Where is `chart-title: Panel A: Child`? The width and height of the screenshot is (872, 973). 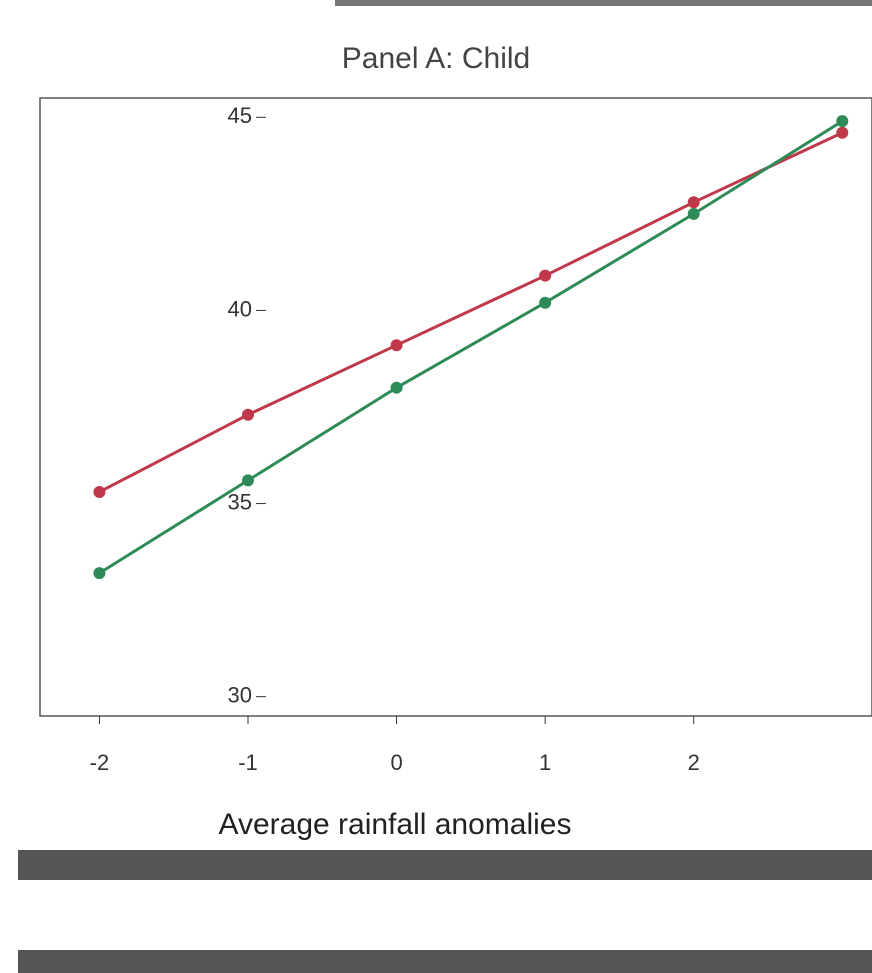 chart-title: Panel A: Child is located at coordinates (436, 58).